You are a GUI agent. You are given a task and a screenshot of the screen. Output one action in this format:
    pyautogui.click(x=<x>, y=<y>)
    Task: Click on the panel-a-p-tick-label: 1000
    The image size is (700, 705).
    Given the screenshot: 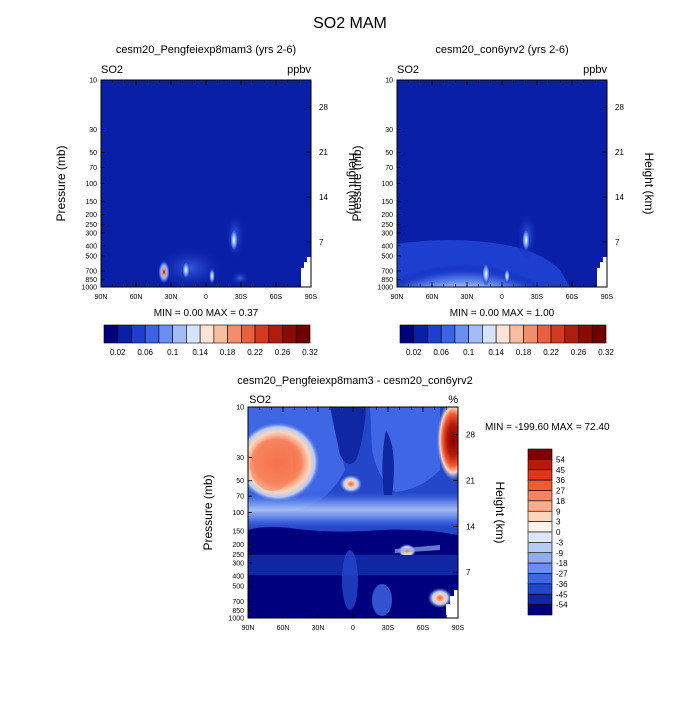 What is the action you would take?
    pyautogui.click(x=89, y=288)
    